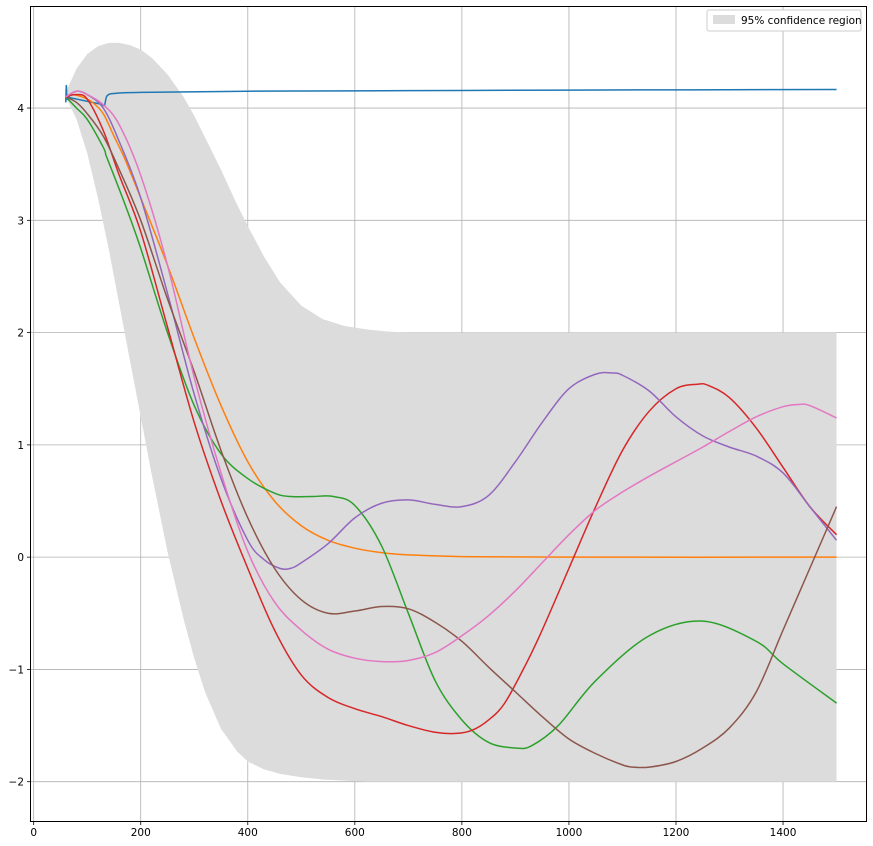  I want to click on y-tick-label-3: 1, so click(20, 446).